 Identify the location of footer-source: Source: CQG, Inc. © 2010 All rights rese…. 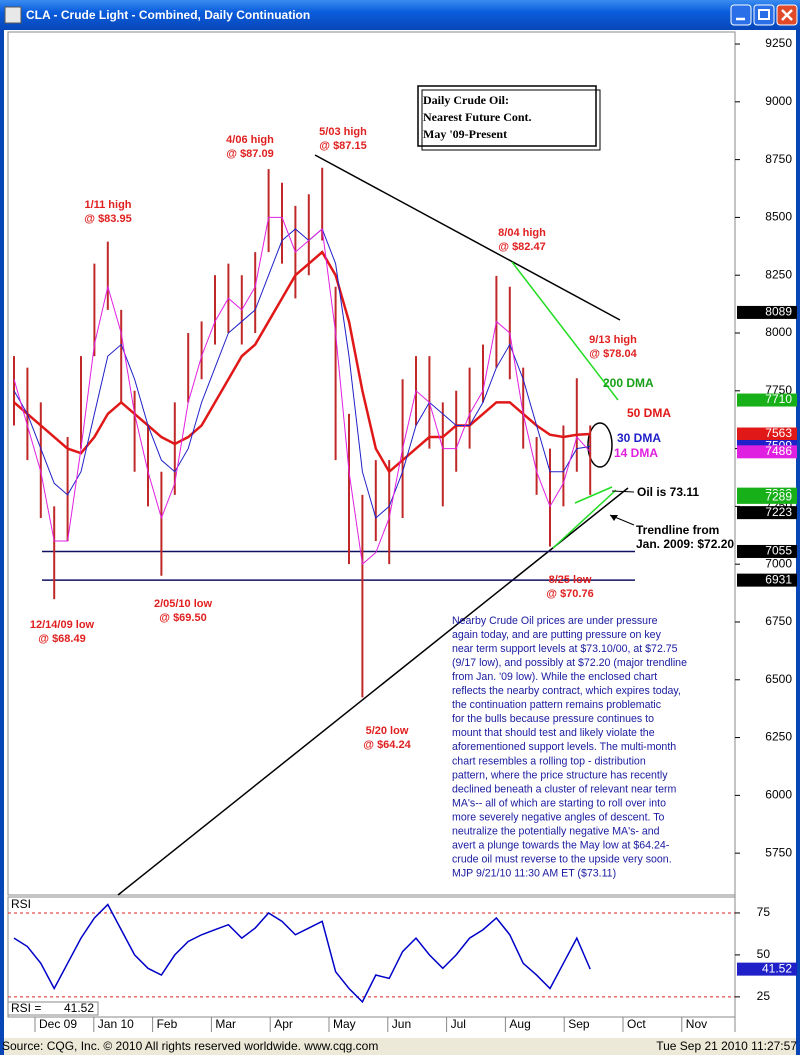
(190, 1046).